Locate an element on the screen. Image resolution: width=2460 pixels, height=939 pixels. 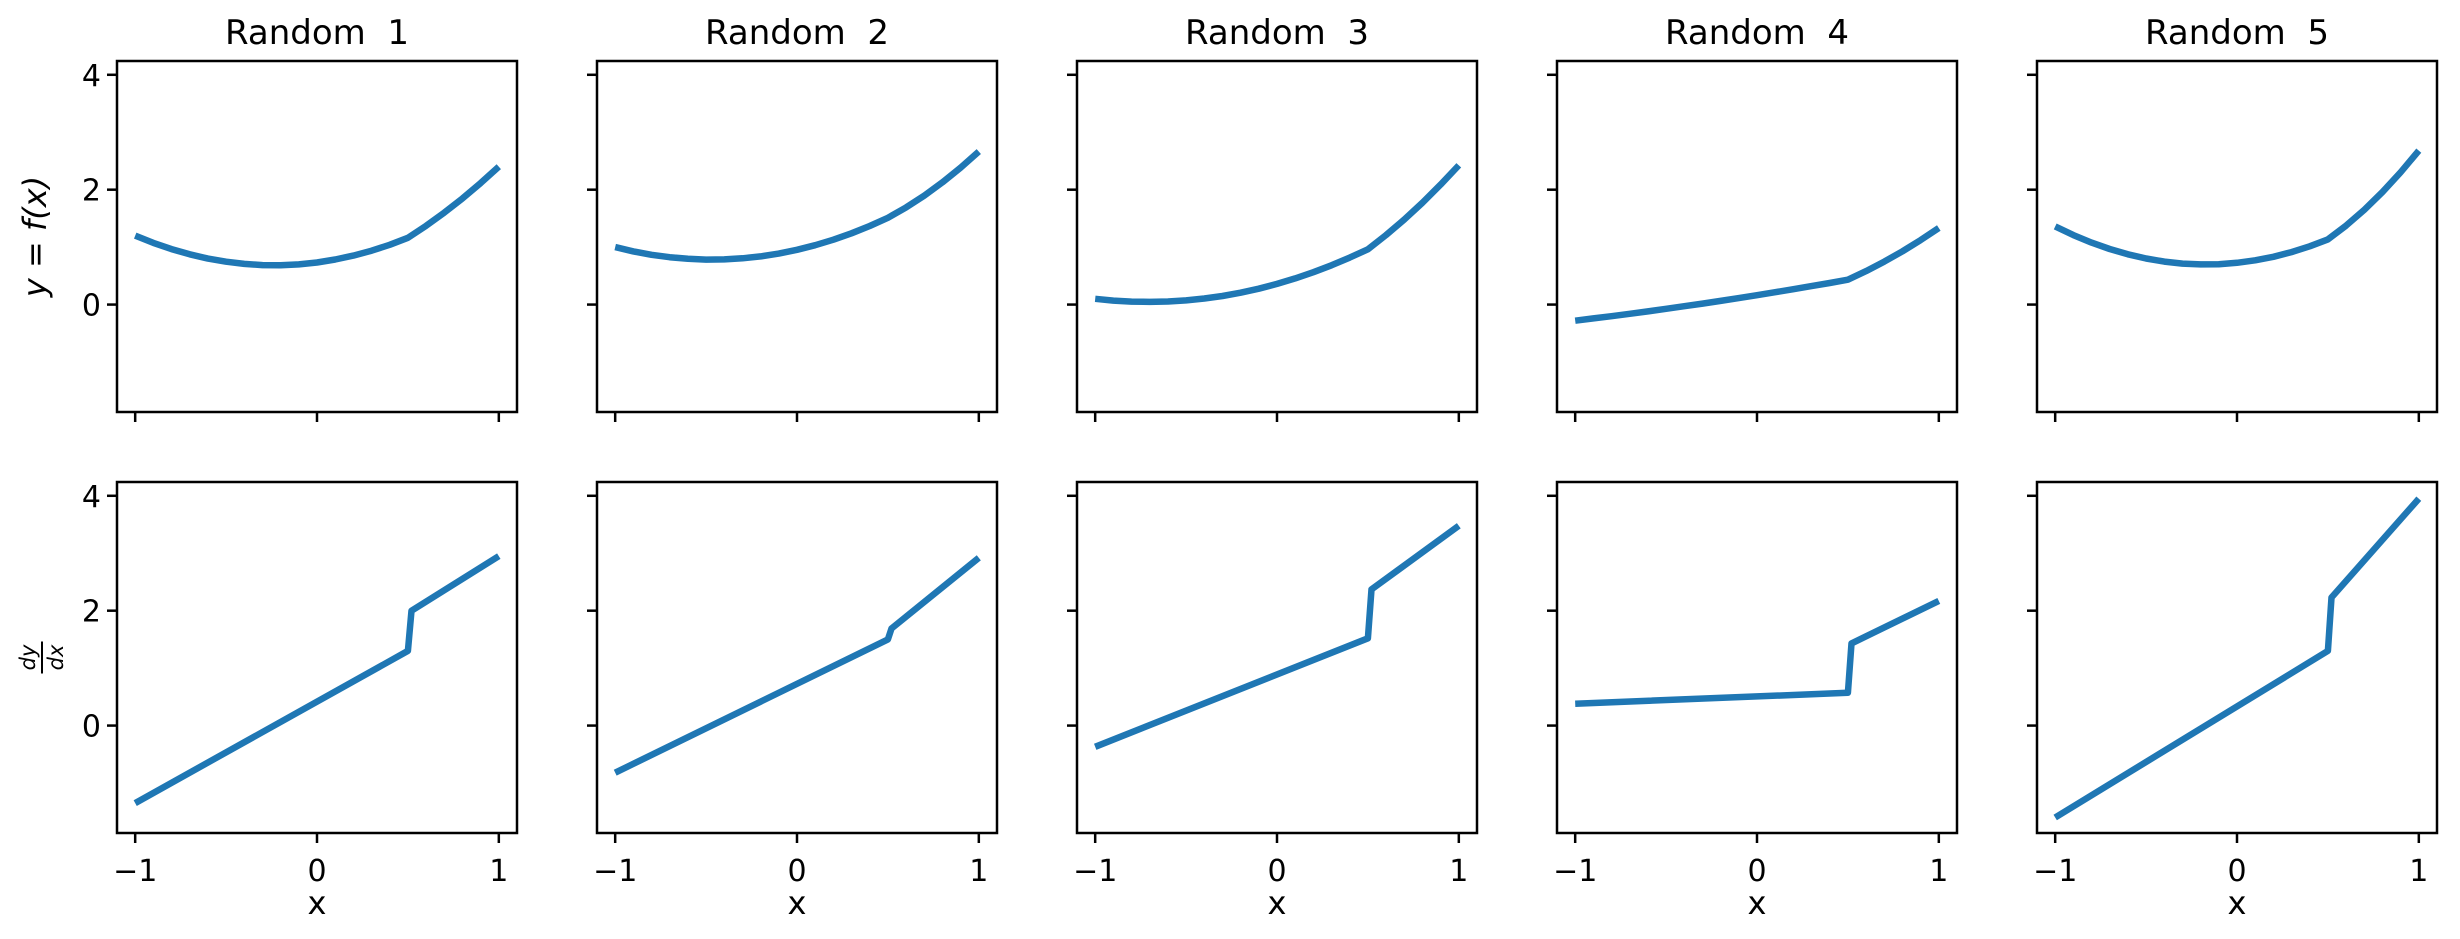
subplot-r2c2: −1 0 1 x is located at coordinates (793, 701).